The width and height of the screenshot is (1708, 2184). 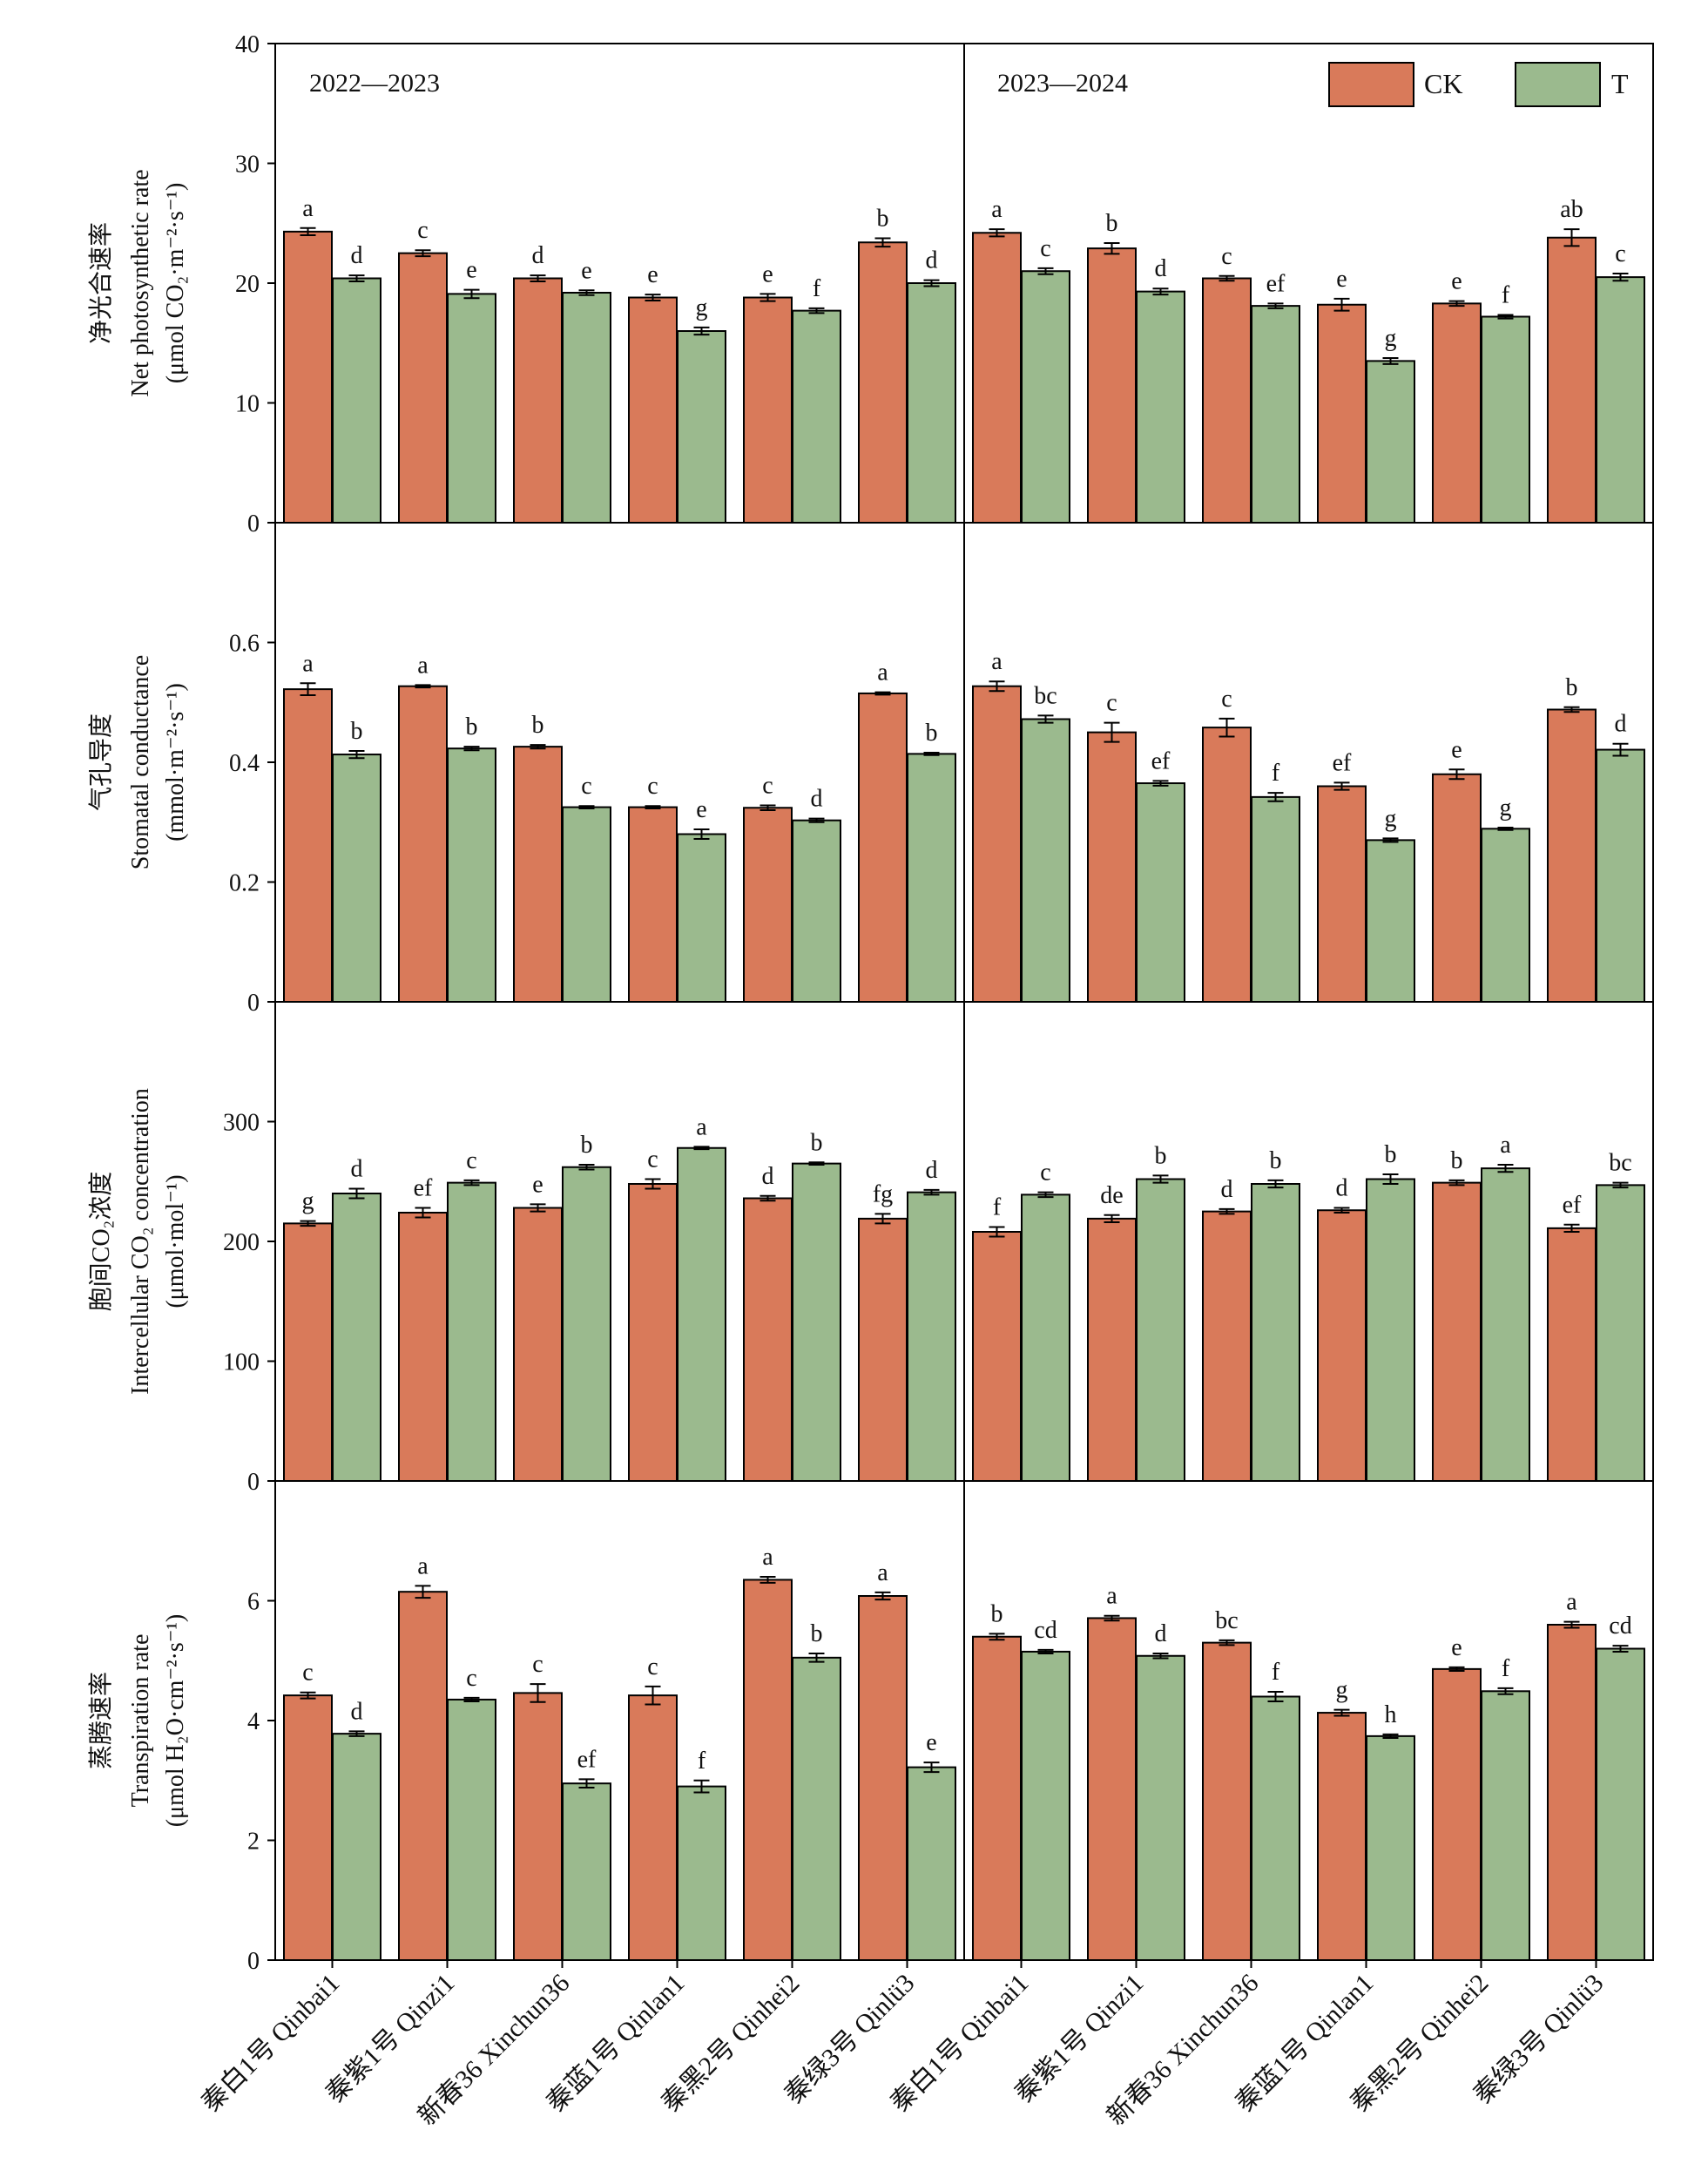 I want to click on legend-swatch-ck, so click(x=1371, y=84).